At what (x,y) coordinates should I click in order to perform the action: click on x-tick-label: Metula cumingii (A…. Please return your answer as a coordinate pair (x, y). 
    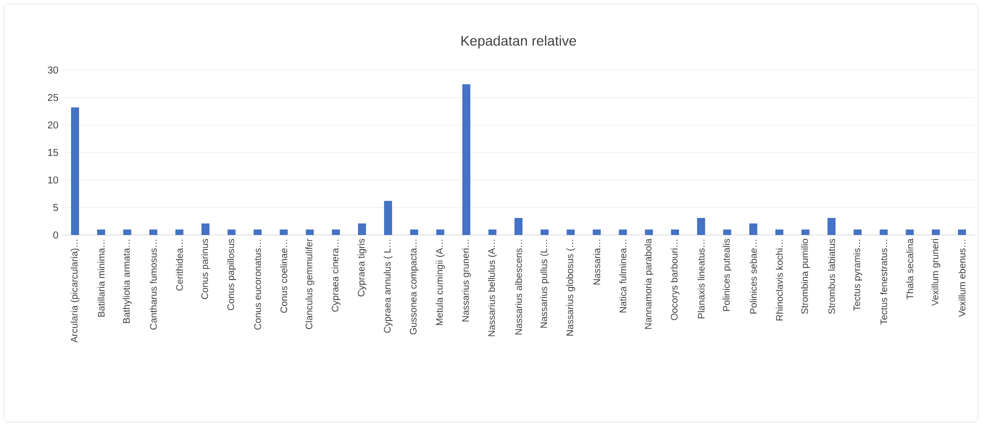
    Looking at the image, I should click on (440, 283).